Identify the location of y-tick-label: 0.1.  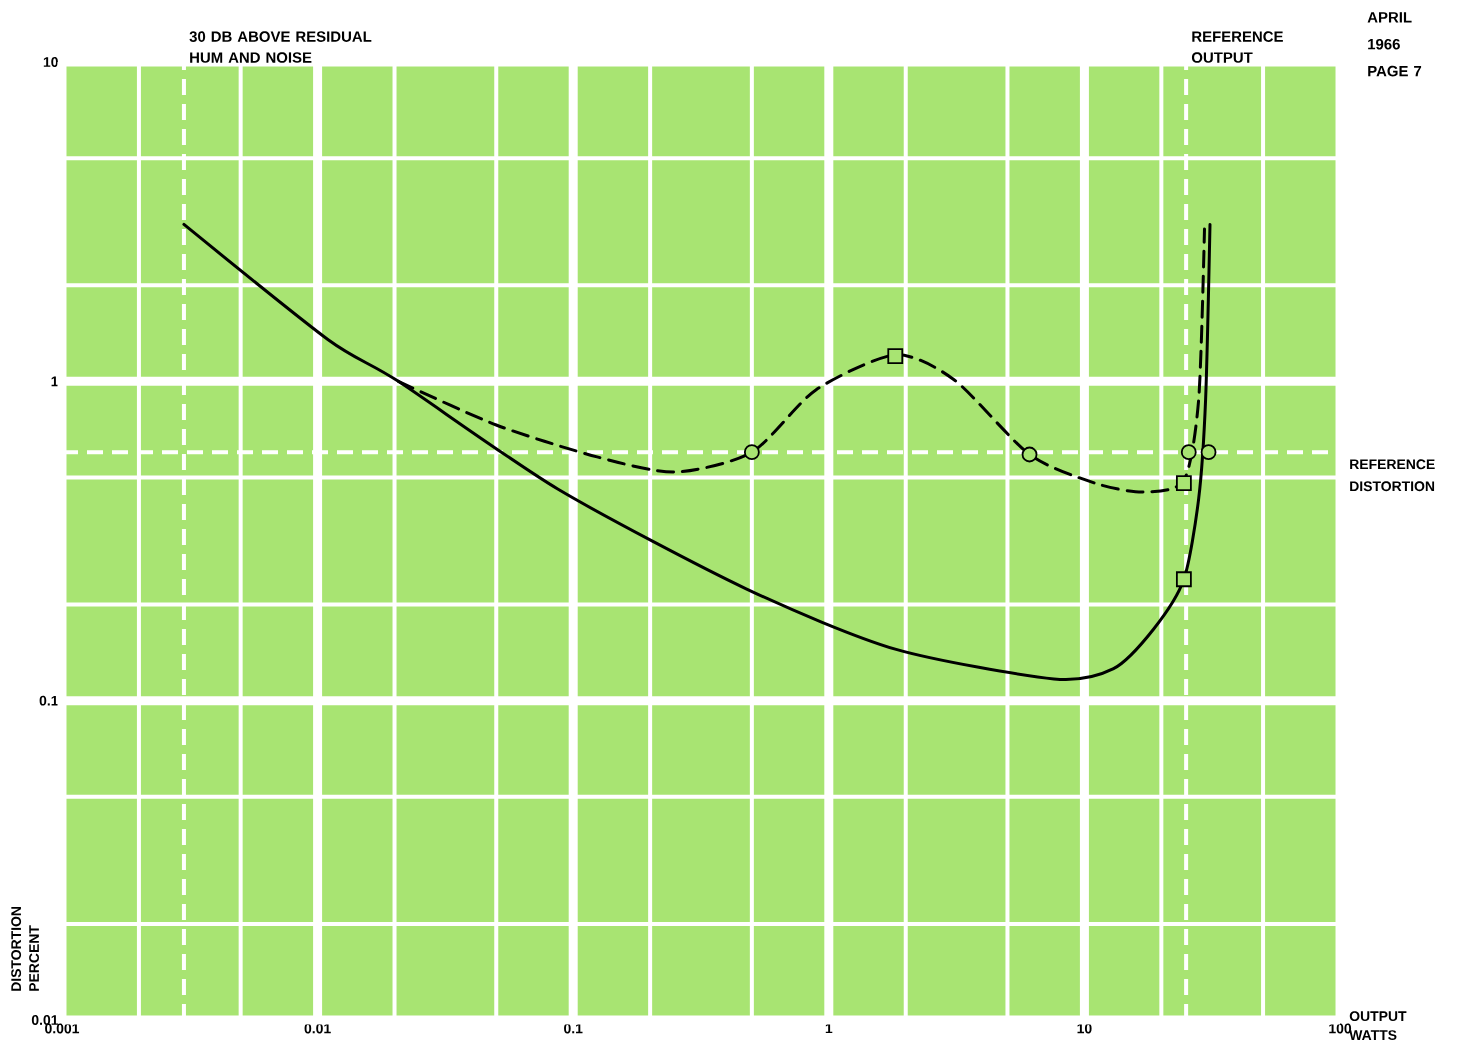
(49, 700).